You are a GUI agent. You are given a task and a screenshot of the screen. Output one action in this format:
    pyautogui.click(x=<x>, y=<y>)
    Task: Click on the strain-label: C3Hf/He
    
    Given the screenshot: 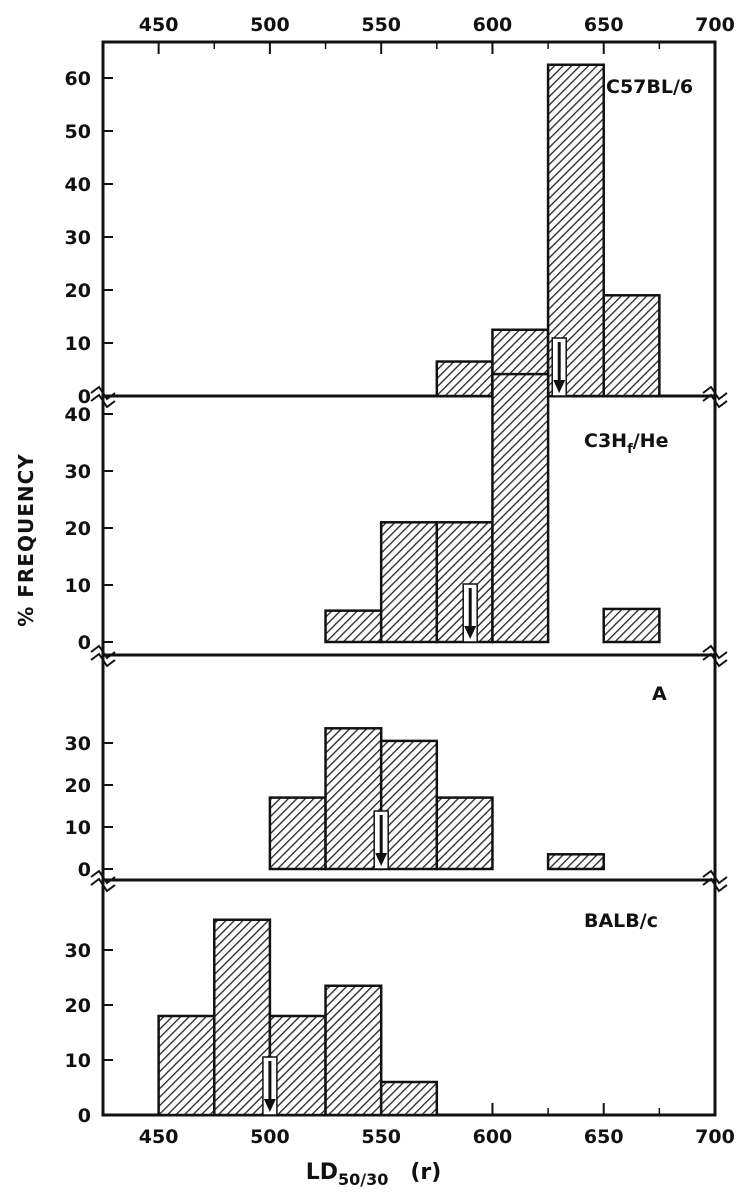 What is the action you would take?
    pyautogui.click(x=626, y=443)
    